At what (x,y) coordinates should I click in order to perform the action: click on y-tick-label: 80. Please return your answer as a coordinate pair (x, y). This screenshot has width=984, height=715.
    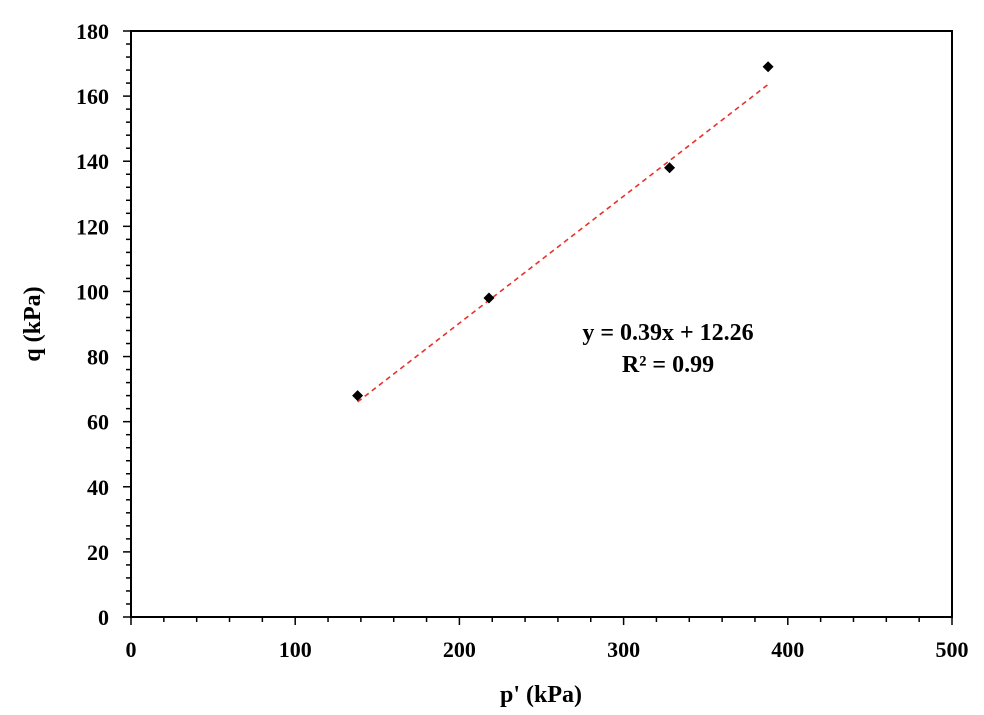
    Looking at the image, I should click on (98, 357).